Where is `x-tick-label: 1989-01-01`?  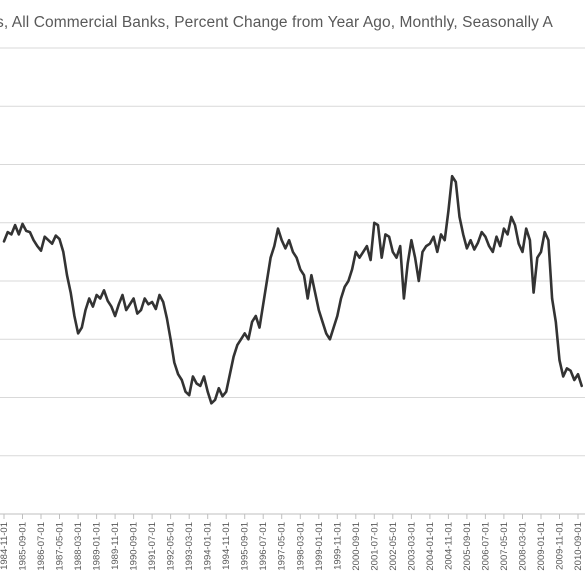 x-tick-label: 1989-01-01 is located at coordinates (97, 546).